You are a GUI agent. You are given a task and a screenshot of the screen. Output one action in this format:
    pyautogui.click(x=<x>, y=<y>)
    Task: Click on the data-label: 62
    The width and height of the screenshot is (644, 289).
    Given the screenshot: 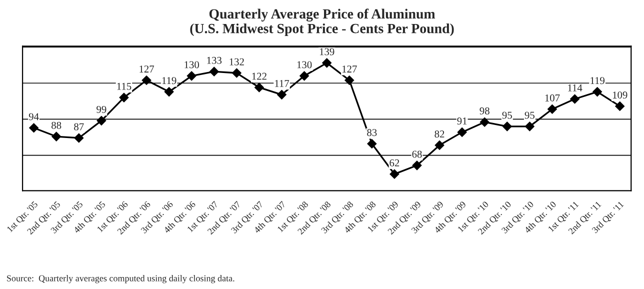 What is the action you would take?
    pyautogui.click(x=395, y=162)
    